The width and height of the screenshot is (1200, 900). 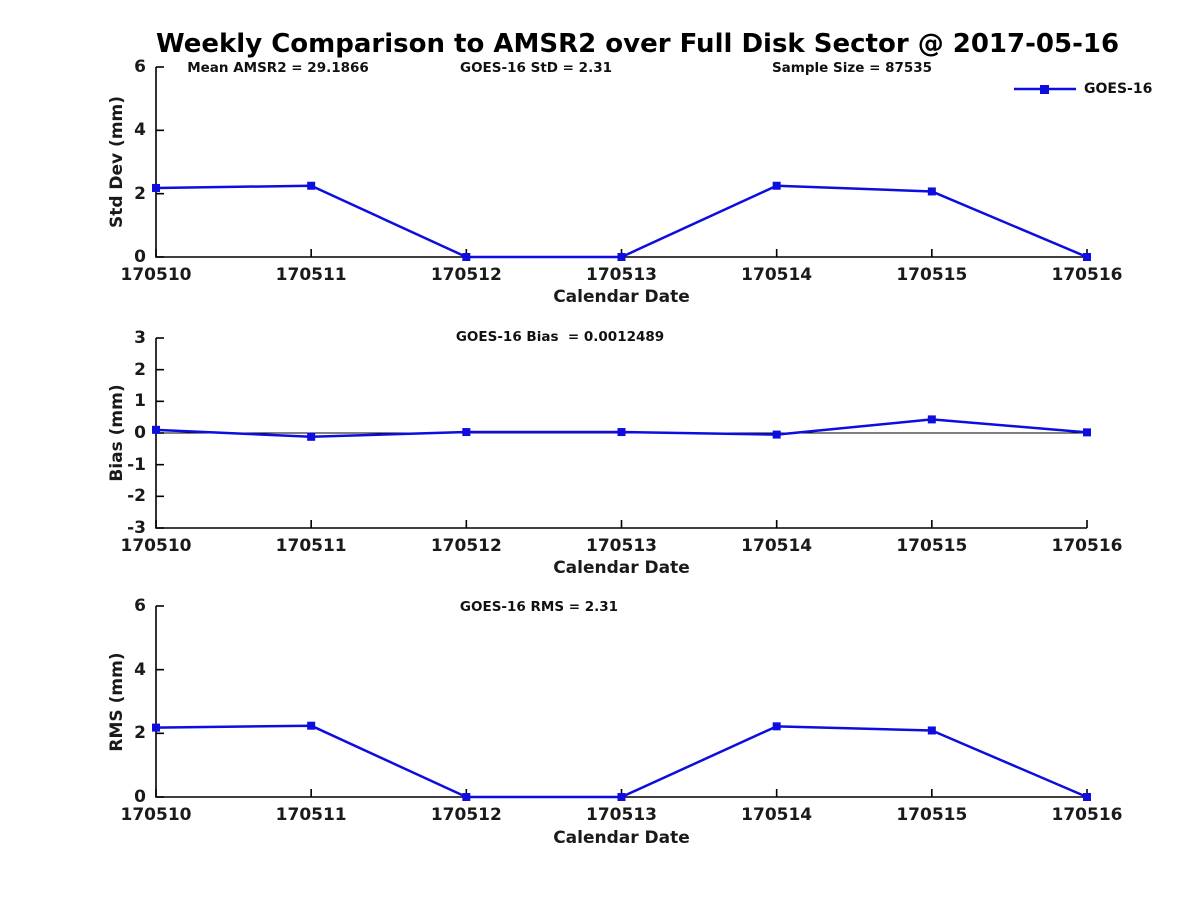 What do you see at coordinates (140, 401) in the screenshot?
I see `y-tick-label: 1` at bounding box center [140, 401].